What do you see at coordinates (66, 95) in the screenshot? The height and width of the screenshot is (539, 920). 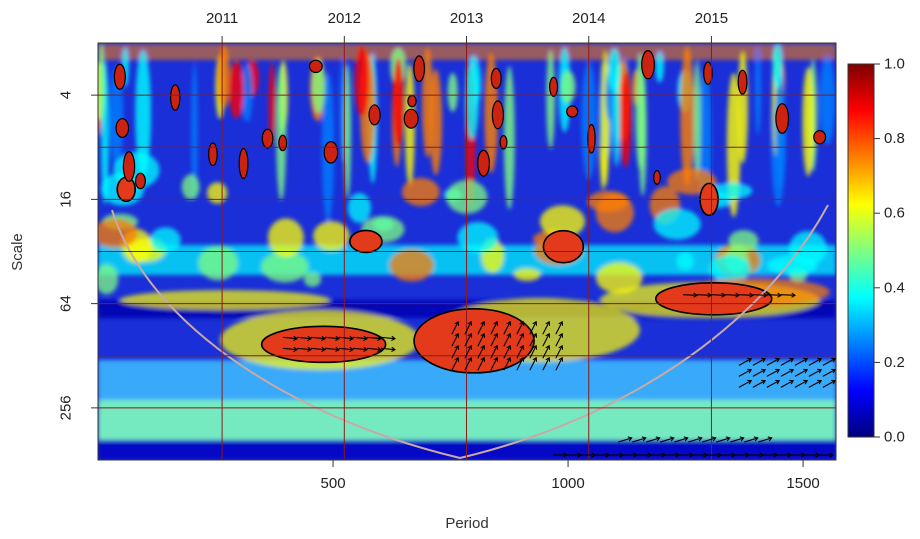 I see `y-tick-label: 4` at bounding box center [66, 95].